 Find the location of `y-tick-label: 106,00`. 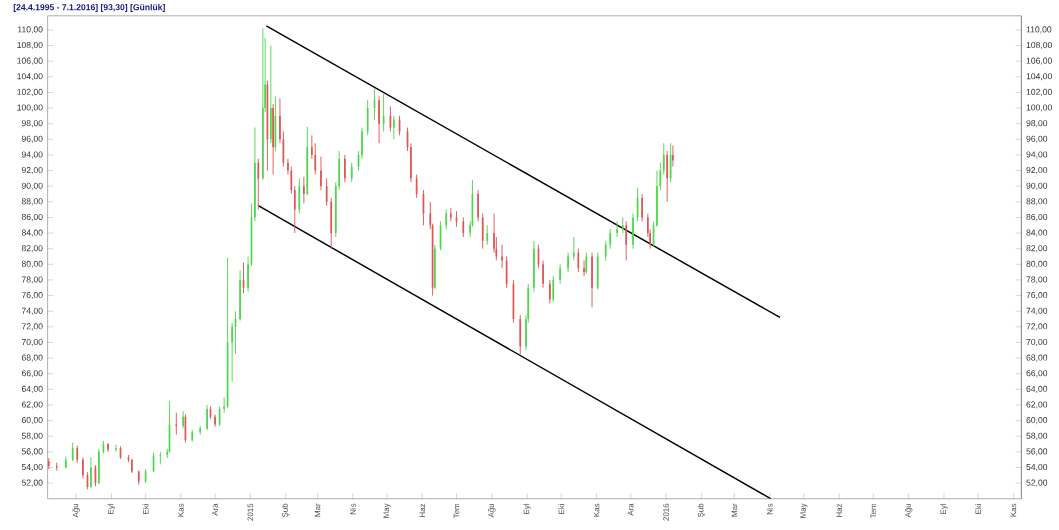

y-tick-label: 106,00 is located at coordinates (30, 61).